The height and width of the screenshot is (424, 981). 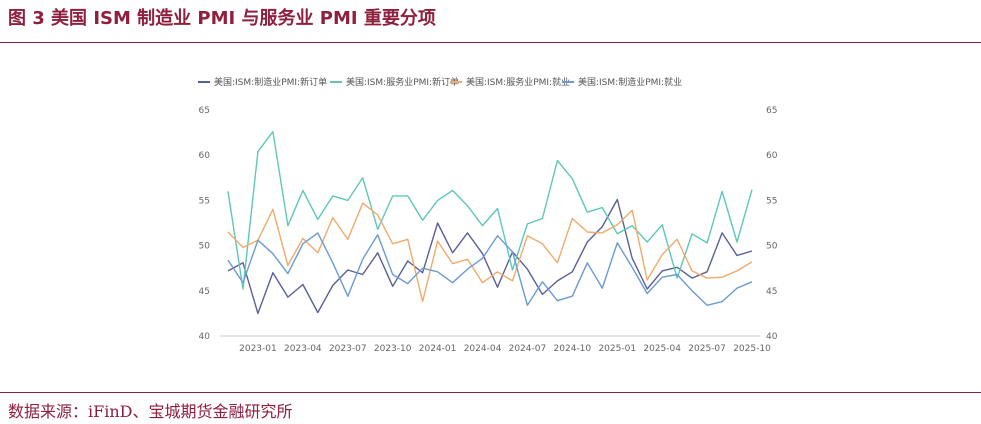 I want to click on x-tick-label: 2025-10, so click(x=752, y=349).